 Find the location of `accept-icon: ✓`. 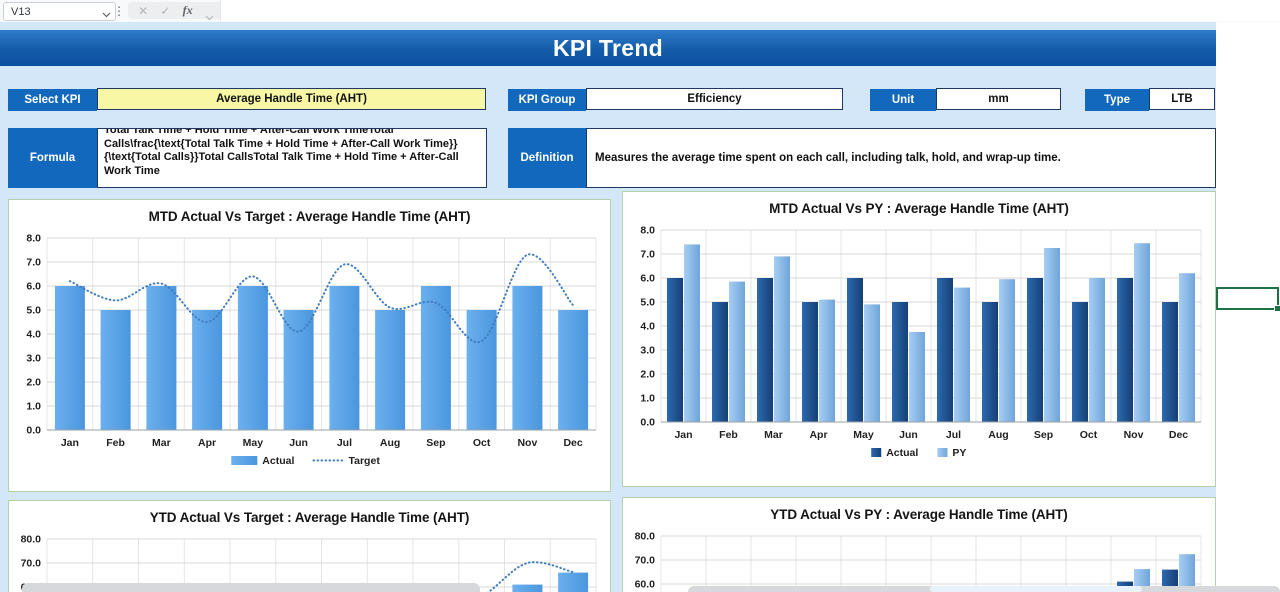

accept-icon: ✓ is located at coordinates (165, 10).